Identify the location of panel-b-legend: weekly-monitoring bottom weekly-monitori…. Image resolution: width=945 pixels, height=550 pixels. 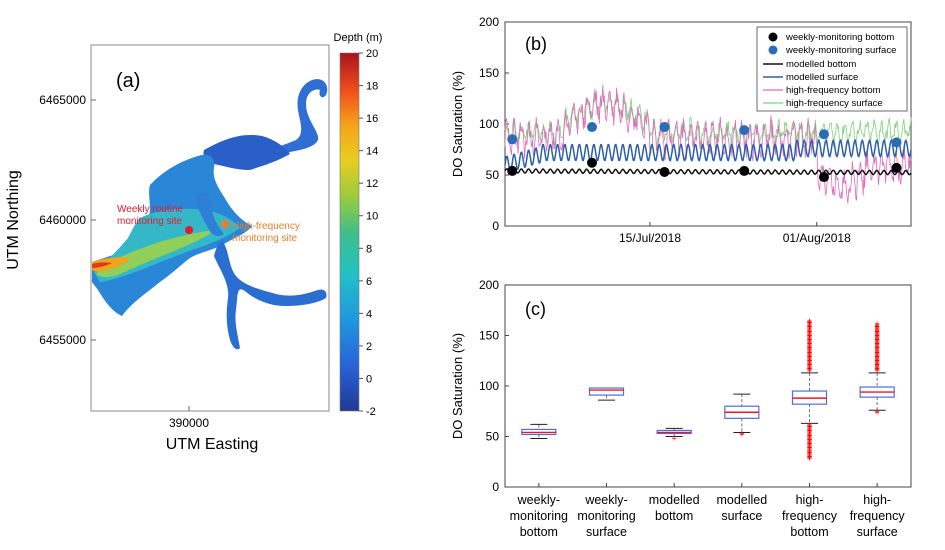
(832, 69).